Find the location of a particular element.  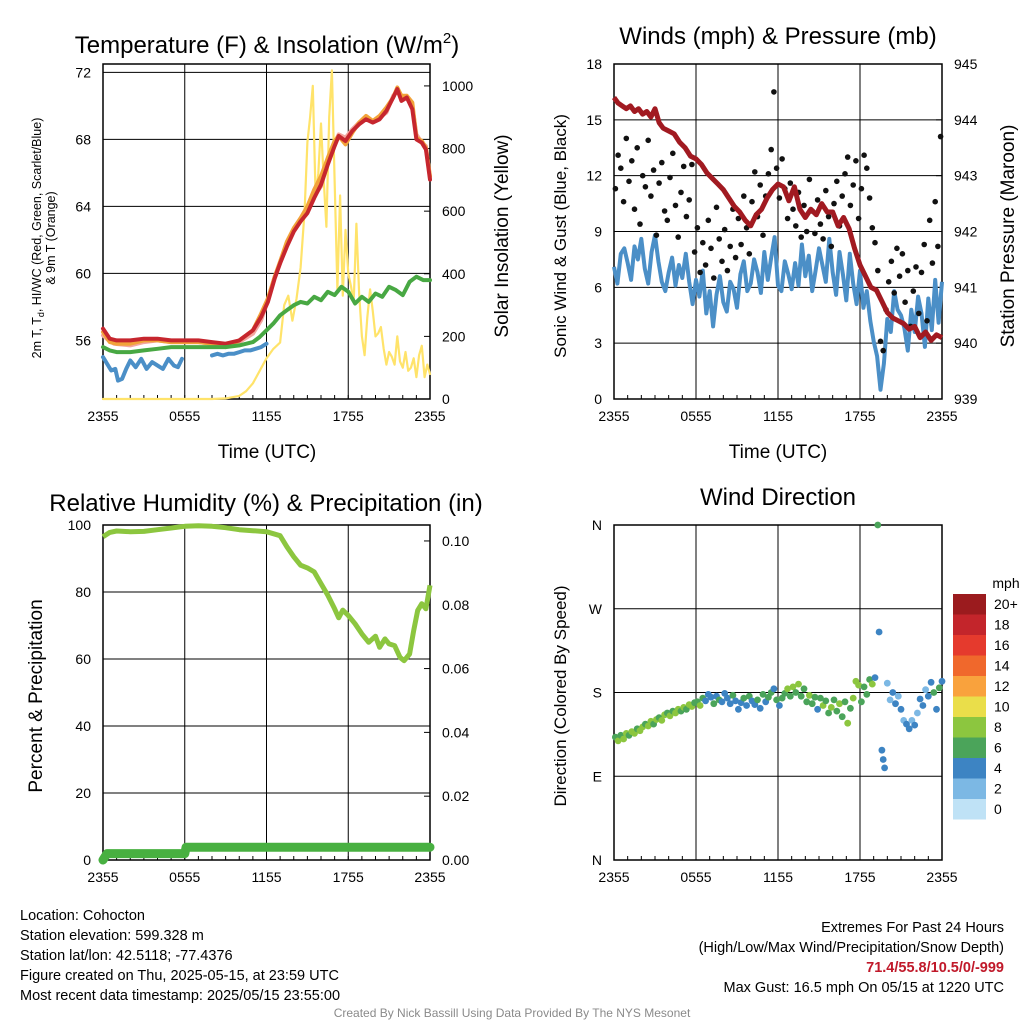

rh-y-tick-label: 80 is located at coordinates (83, 592).